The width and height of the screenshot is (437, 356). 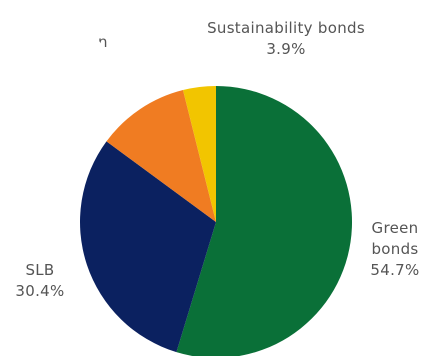 What do you see at coordinates (395, 228) in the screenshot?
I see `label-green-bonds-line1: Green` at bounding box center [395, 228].